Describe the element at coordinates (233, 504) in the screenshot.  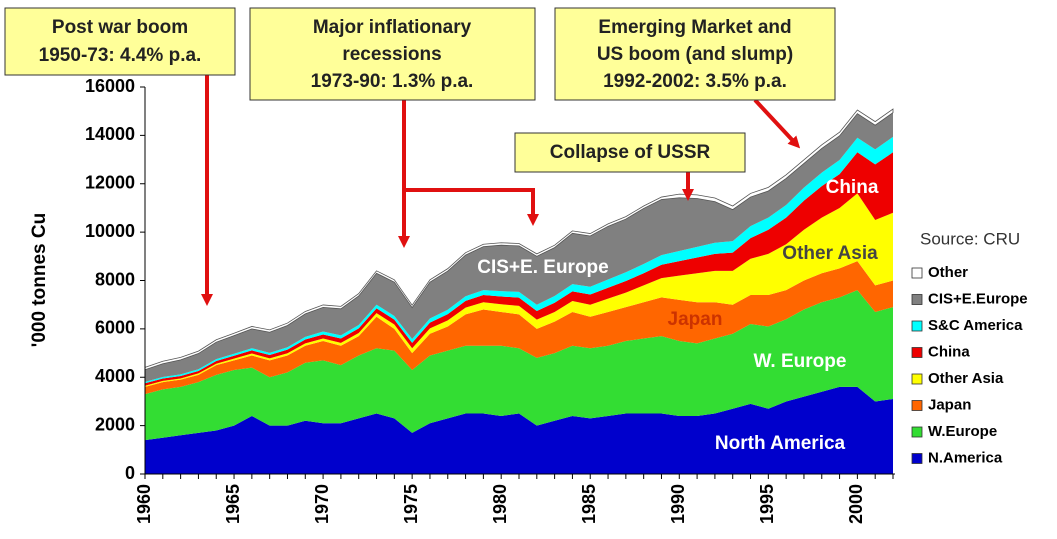
I see `x-tick-label: 1965` at that location.